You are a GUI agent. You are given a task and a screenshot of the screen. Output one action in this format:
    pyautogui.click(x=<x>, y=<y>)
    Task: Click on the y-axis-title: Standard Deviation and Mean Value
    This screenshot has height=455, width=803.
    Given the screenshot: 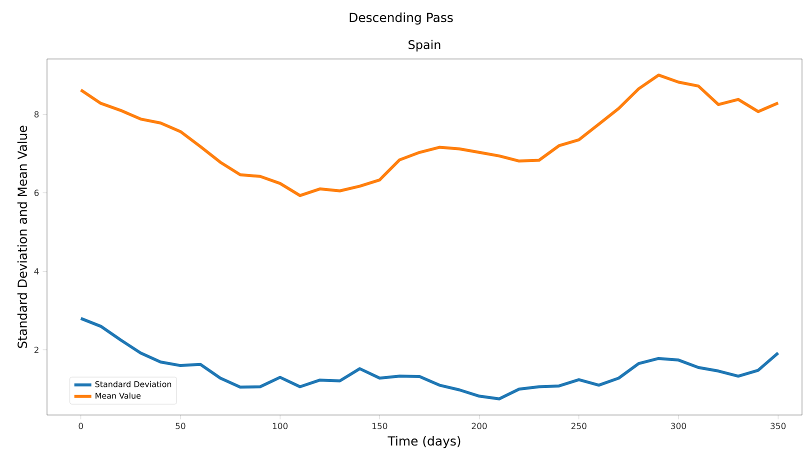 What is the action you would take?
    pyautogui.click(x=22, y=237)
    